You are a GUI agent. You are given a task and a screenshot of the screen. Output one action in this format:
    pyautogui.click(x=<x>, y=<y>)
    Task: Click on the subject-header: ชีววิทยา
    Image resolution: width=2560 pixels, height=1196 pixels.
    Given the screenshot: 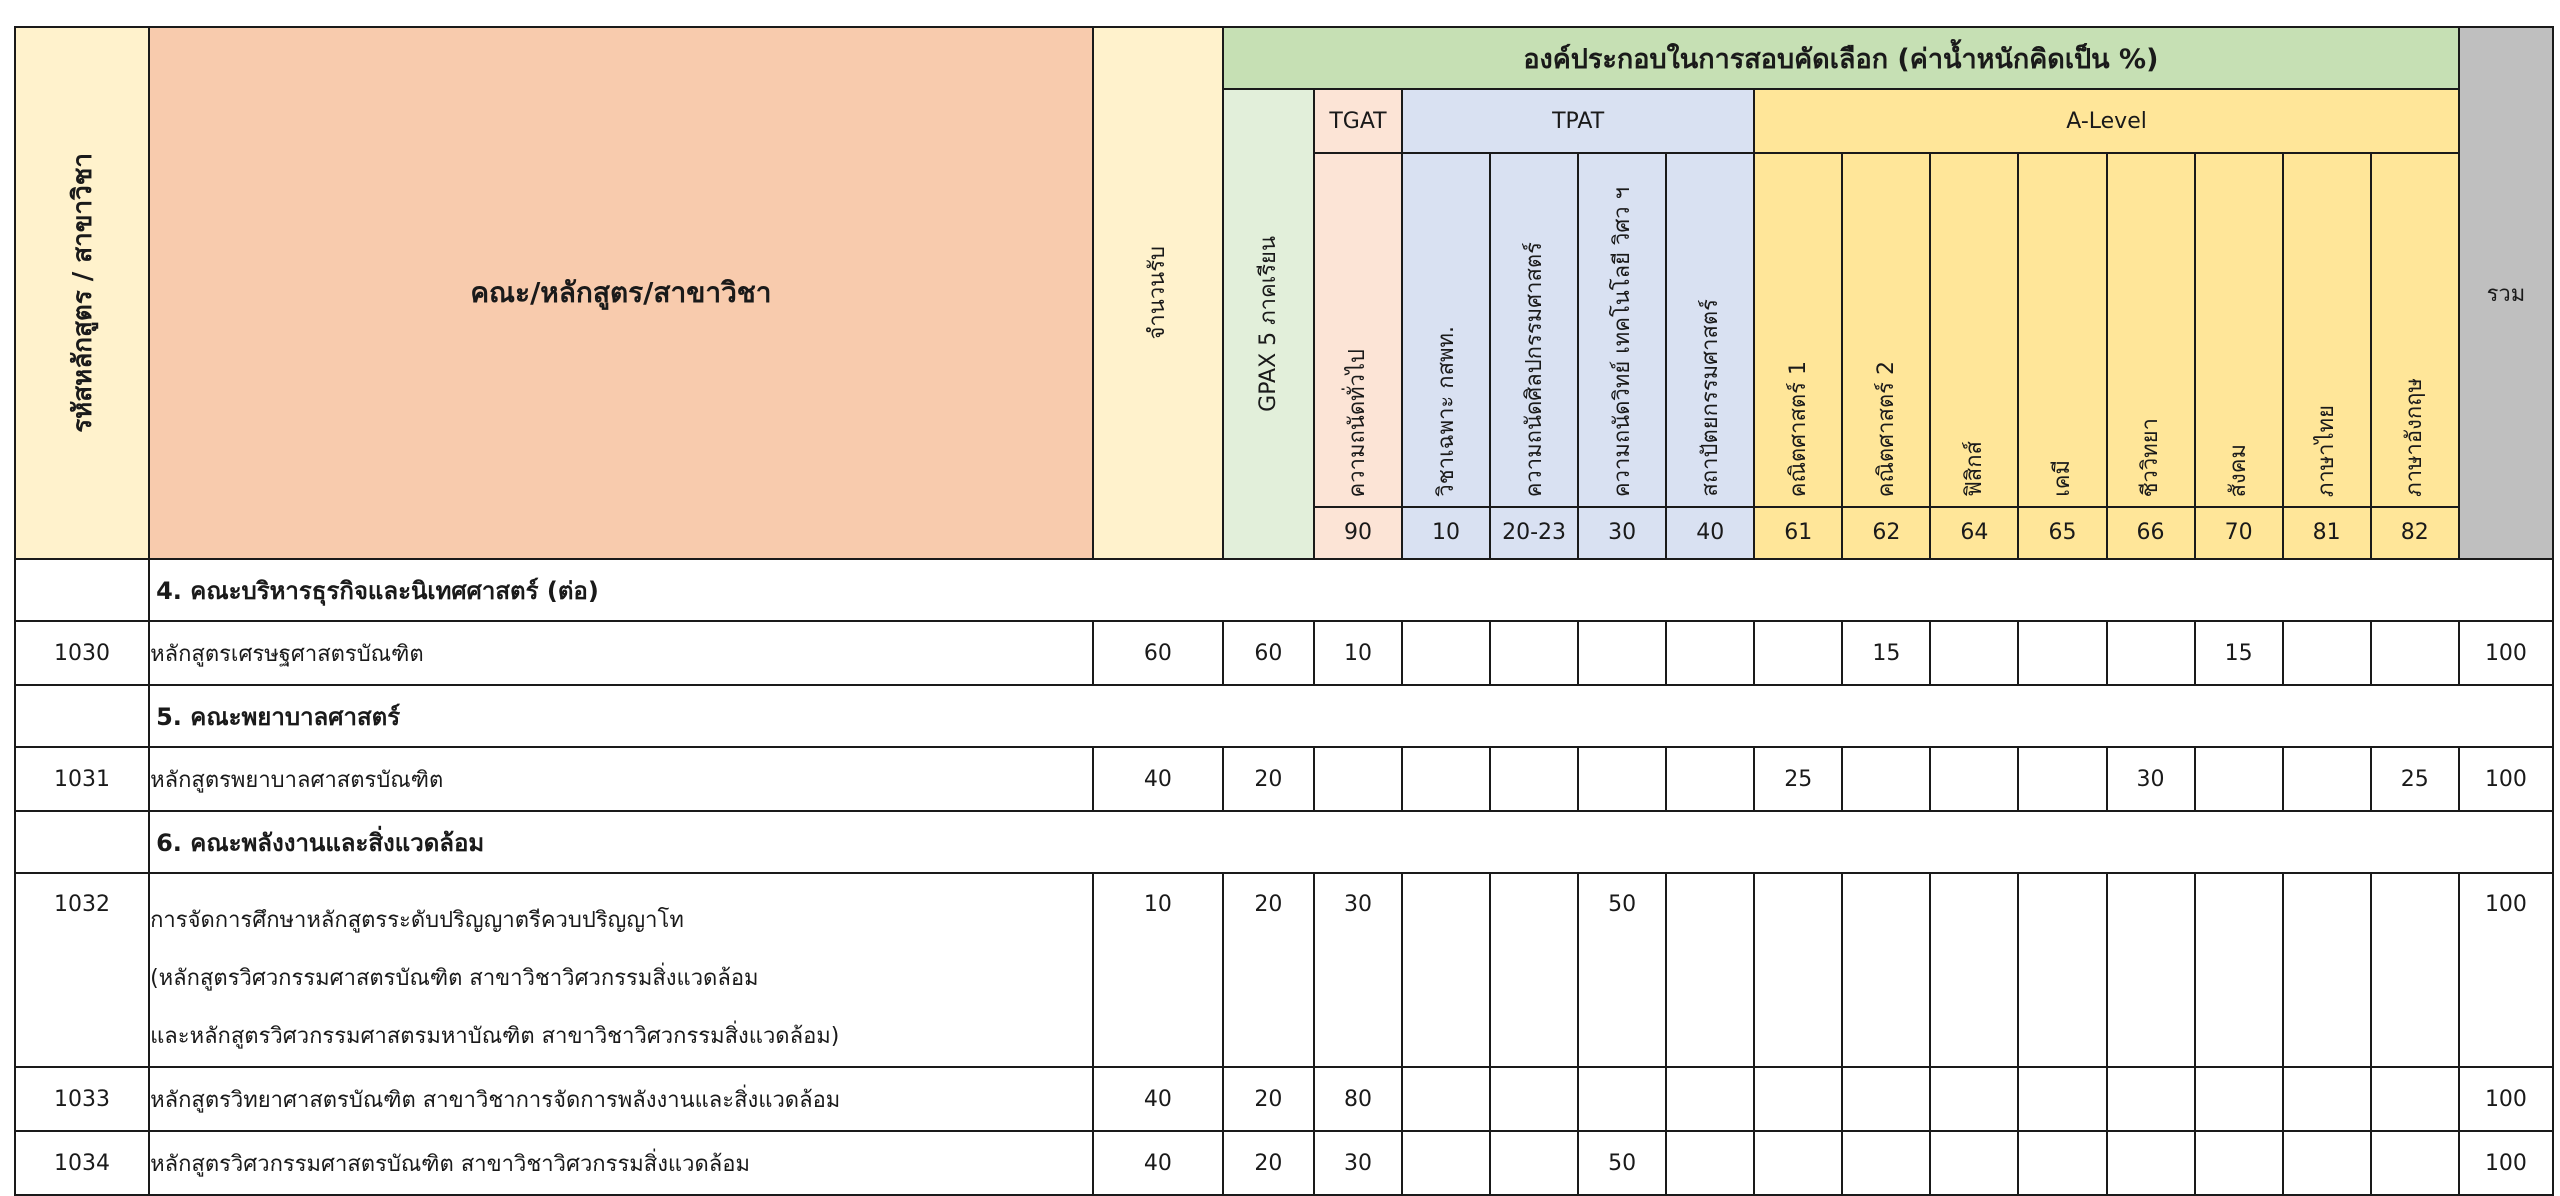 What is the action you would take?
    pyautogui.click(x=2150, y=330)
    